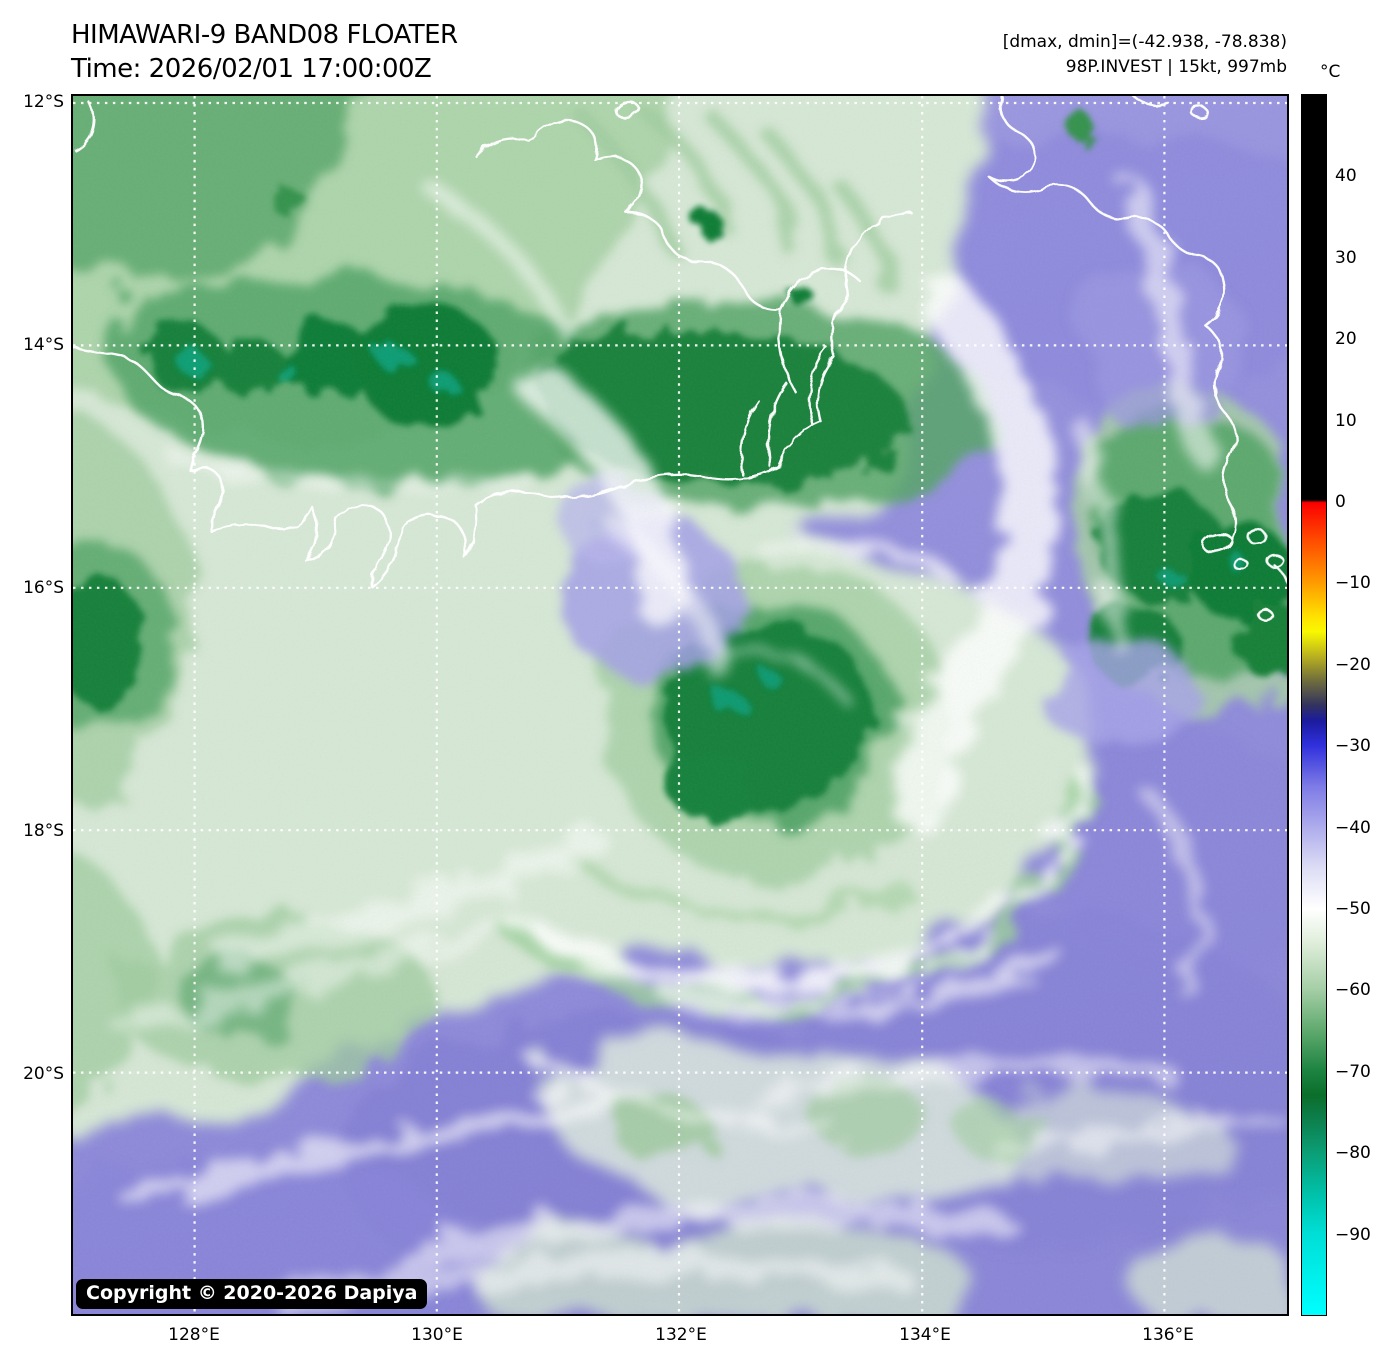  What do you see at coordinates (43, 588) in the screenshot?
I see `lat-tick-label: 16°S` at bounding box center [43, 588].